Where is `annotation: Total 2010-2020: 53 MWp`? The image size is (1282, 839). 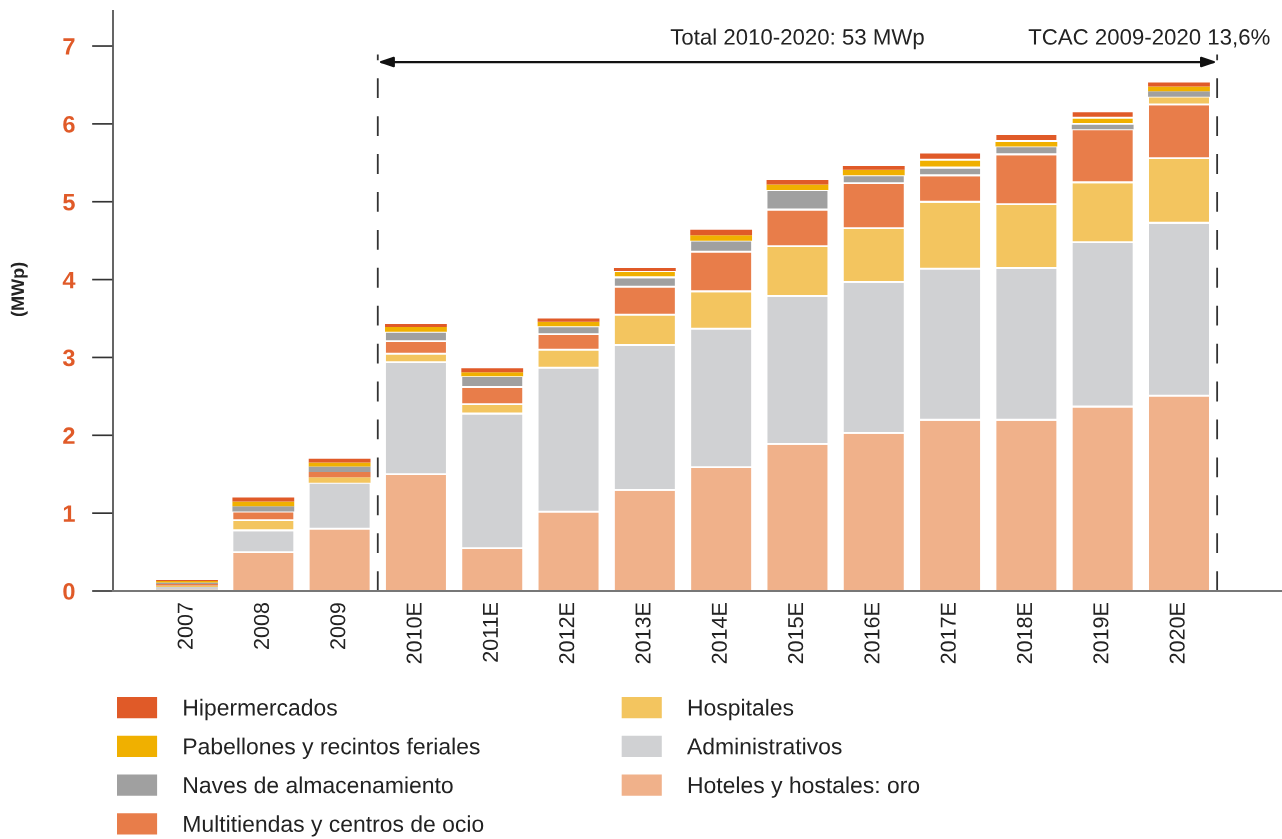
annotation: Total 2010-2020: 53 MWp is located at coordinates (797, 39).